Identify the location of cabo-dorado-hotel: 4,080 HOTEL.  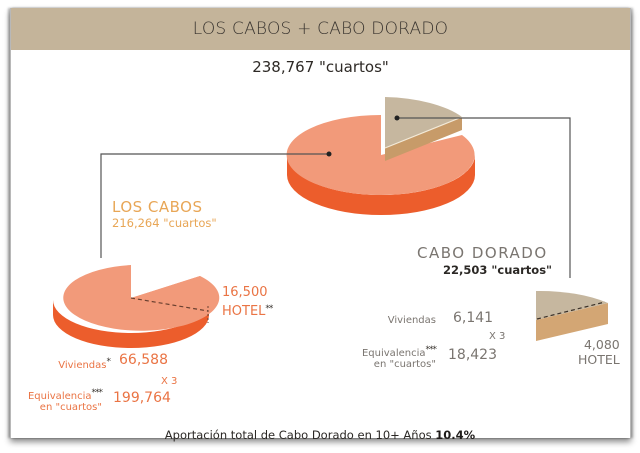
(599, 352).